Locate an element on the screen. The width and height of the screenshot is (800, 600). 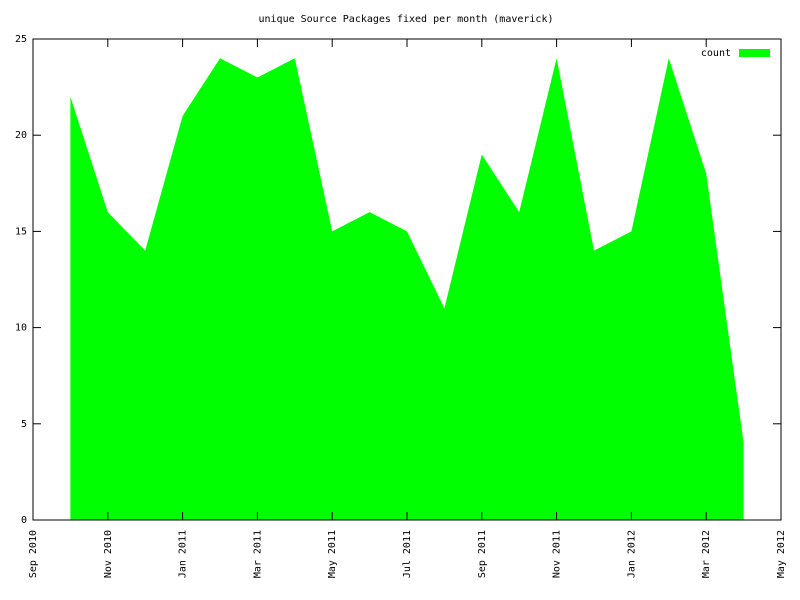
x-tick-label: Nov 2010 is located at coordinates (108, 554).